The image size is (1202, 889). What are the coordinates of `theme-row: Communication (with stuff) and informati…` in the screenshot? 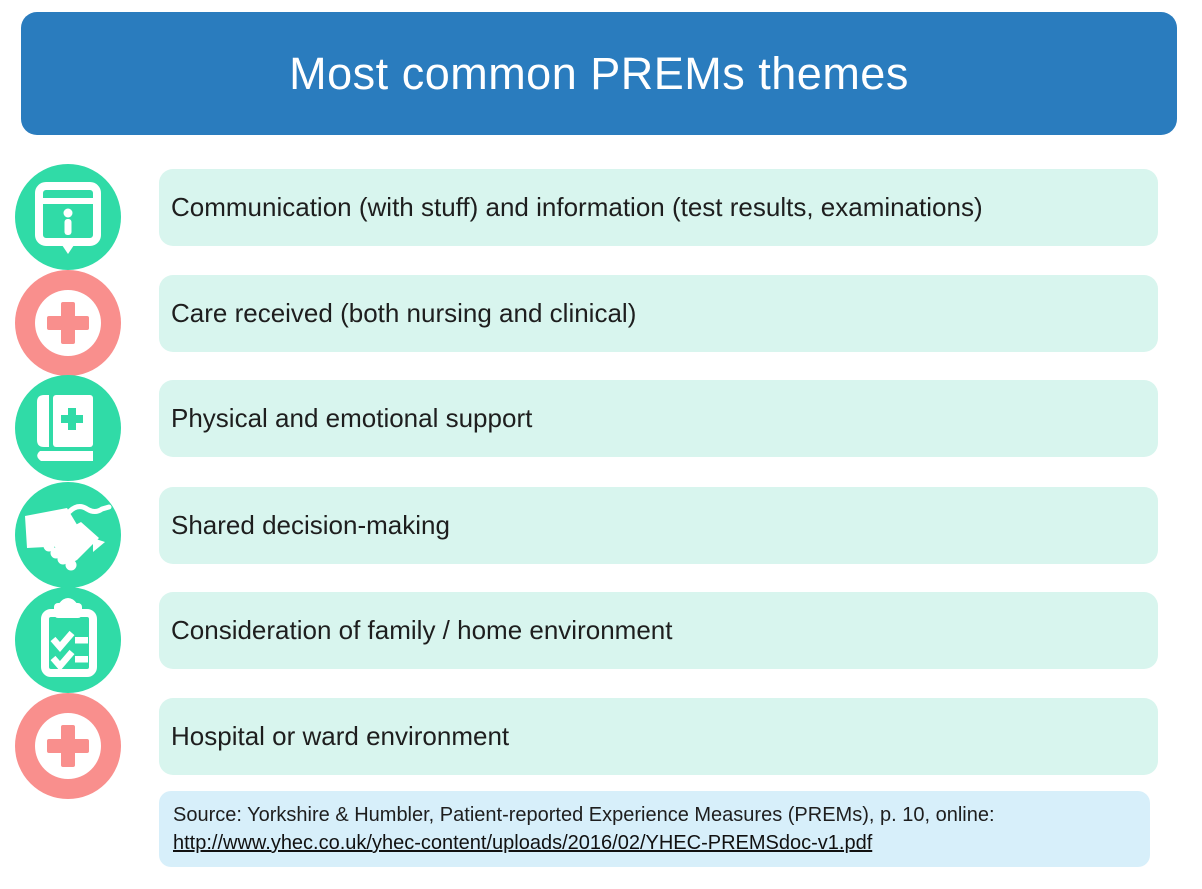 It's located at (658, 207).